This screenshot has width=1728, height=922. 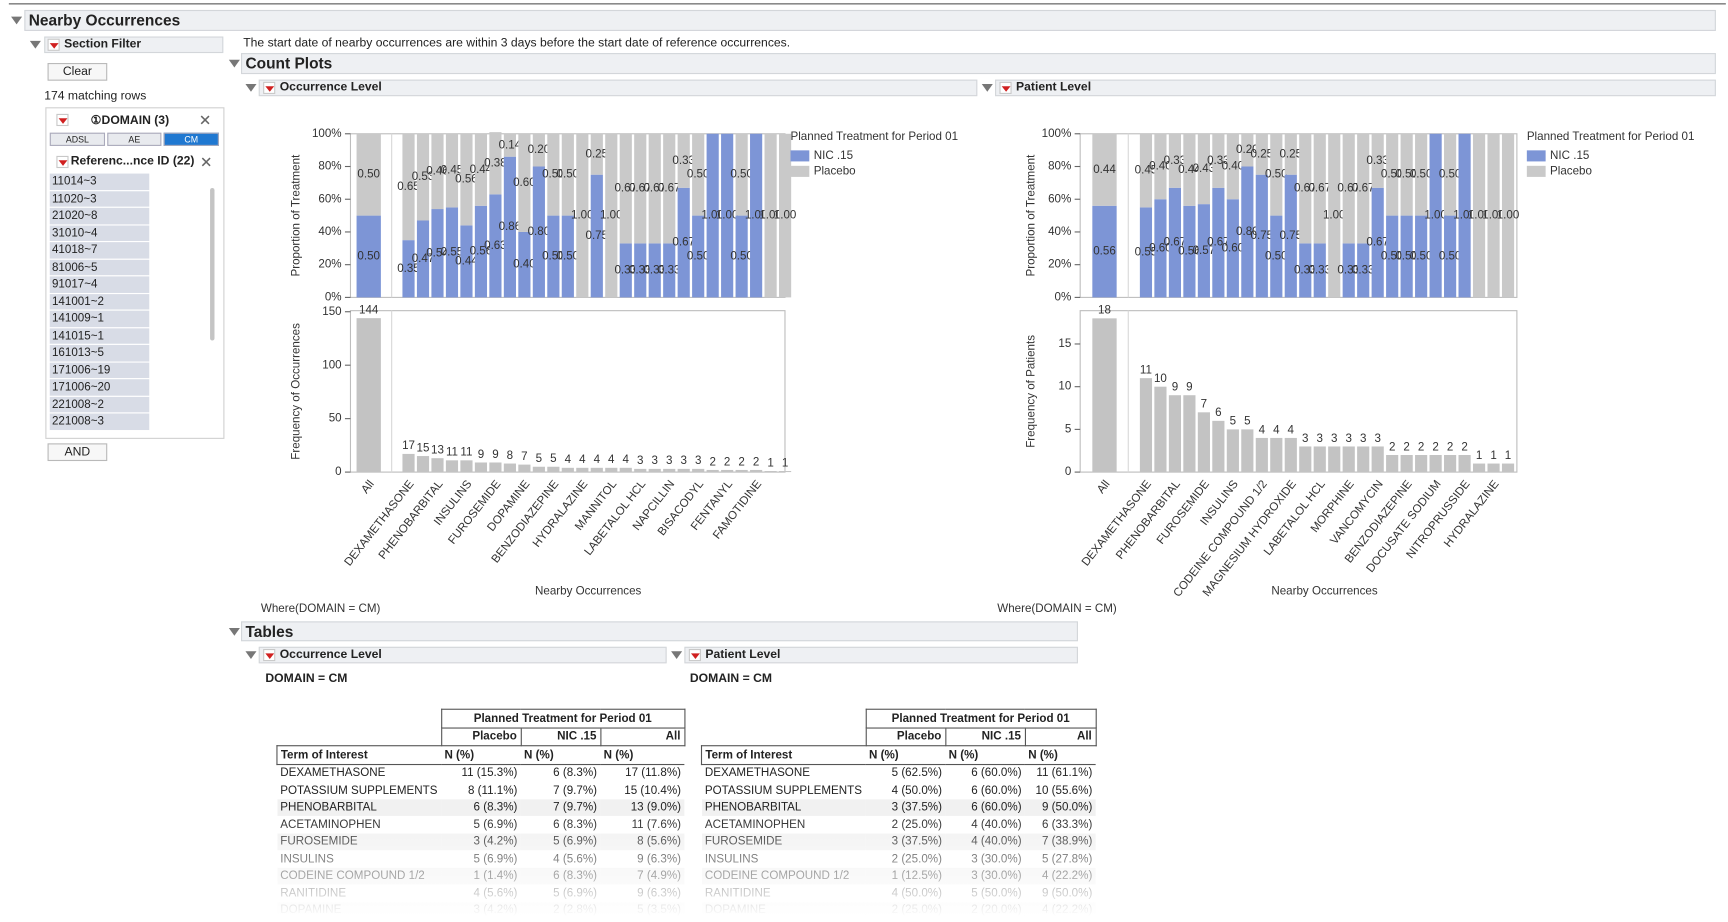 What do you see at coordinates (985, 876) in the screenshot?
I see `value-cell: 3 (30.0%)` at bounding box center [985, 876].